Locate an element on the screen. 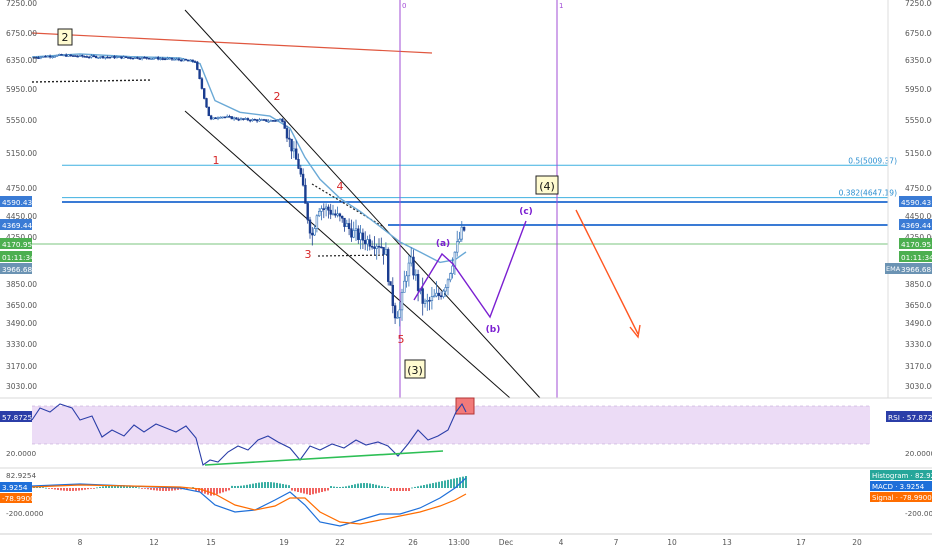 This screenshot has width=932, height=550. wave-label-purple: (a) is located at coordinates (443, 244).